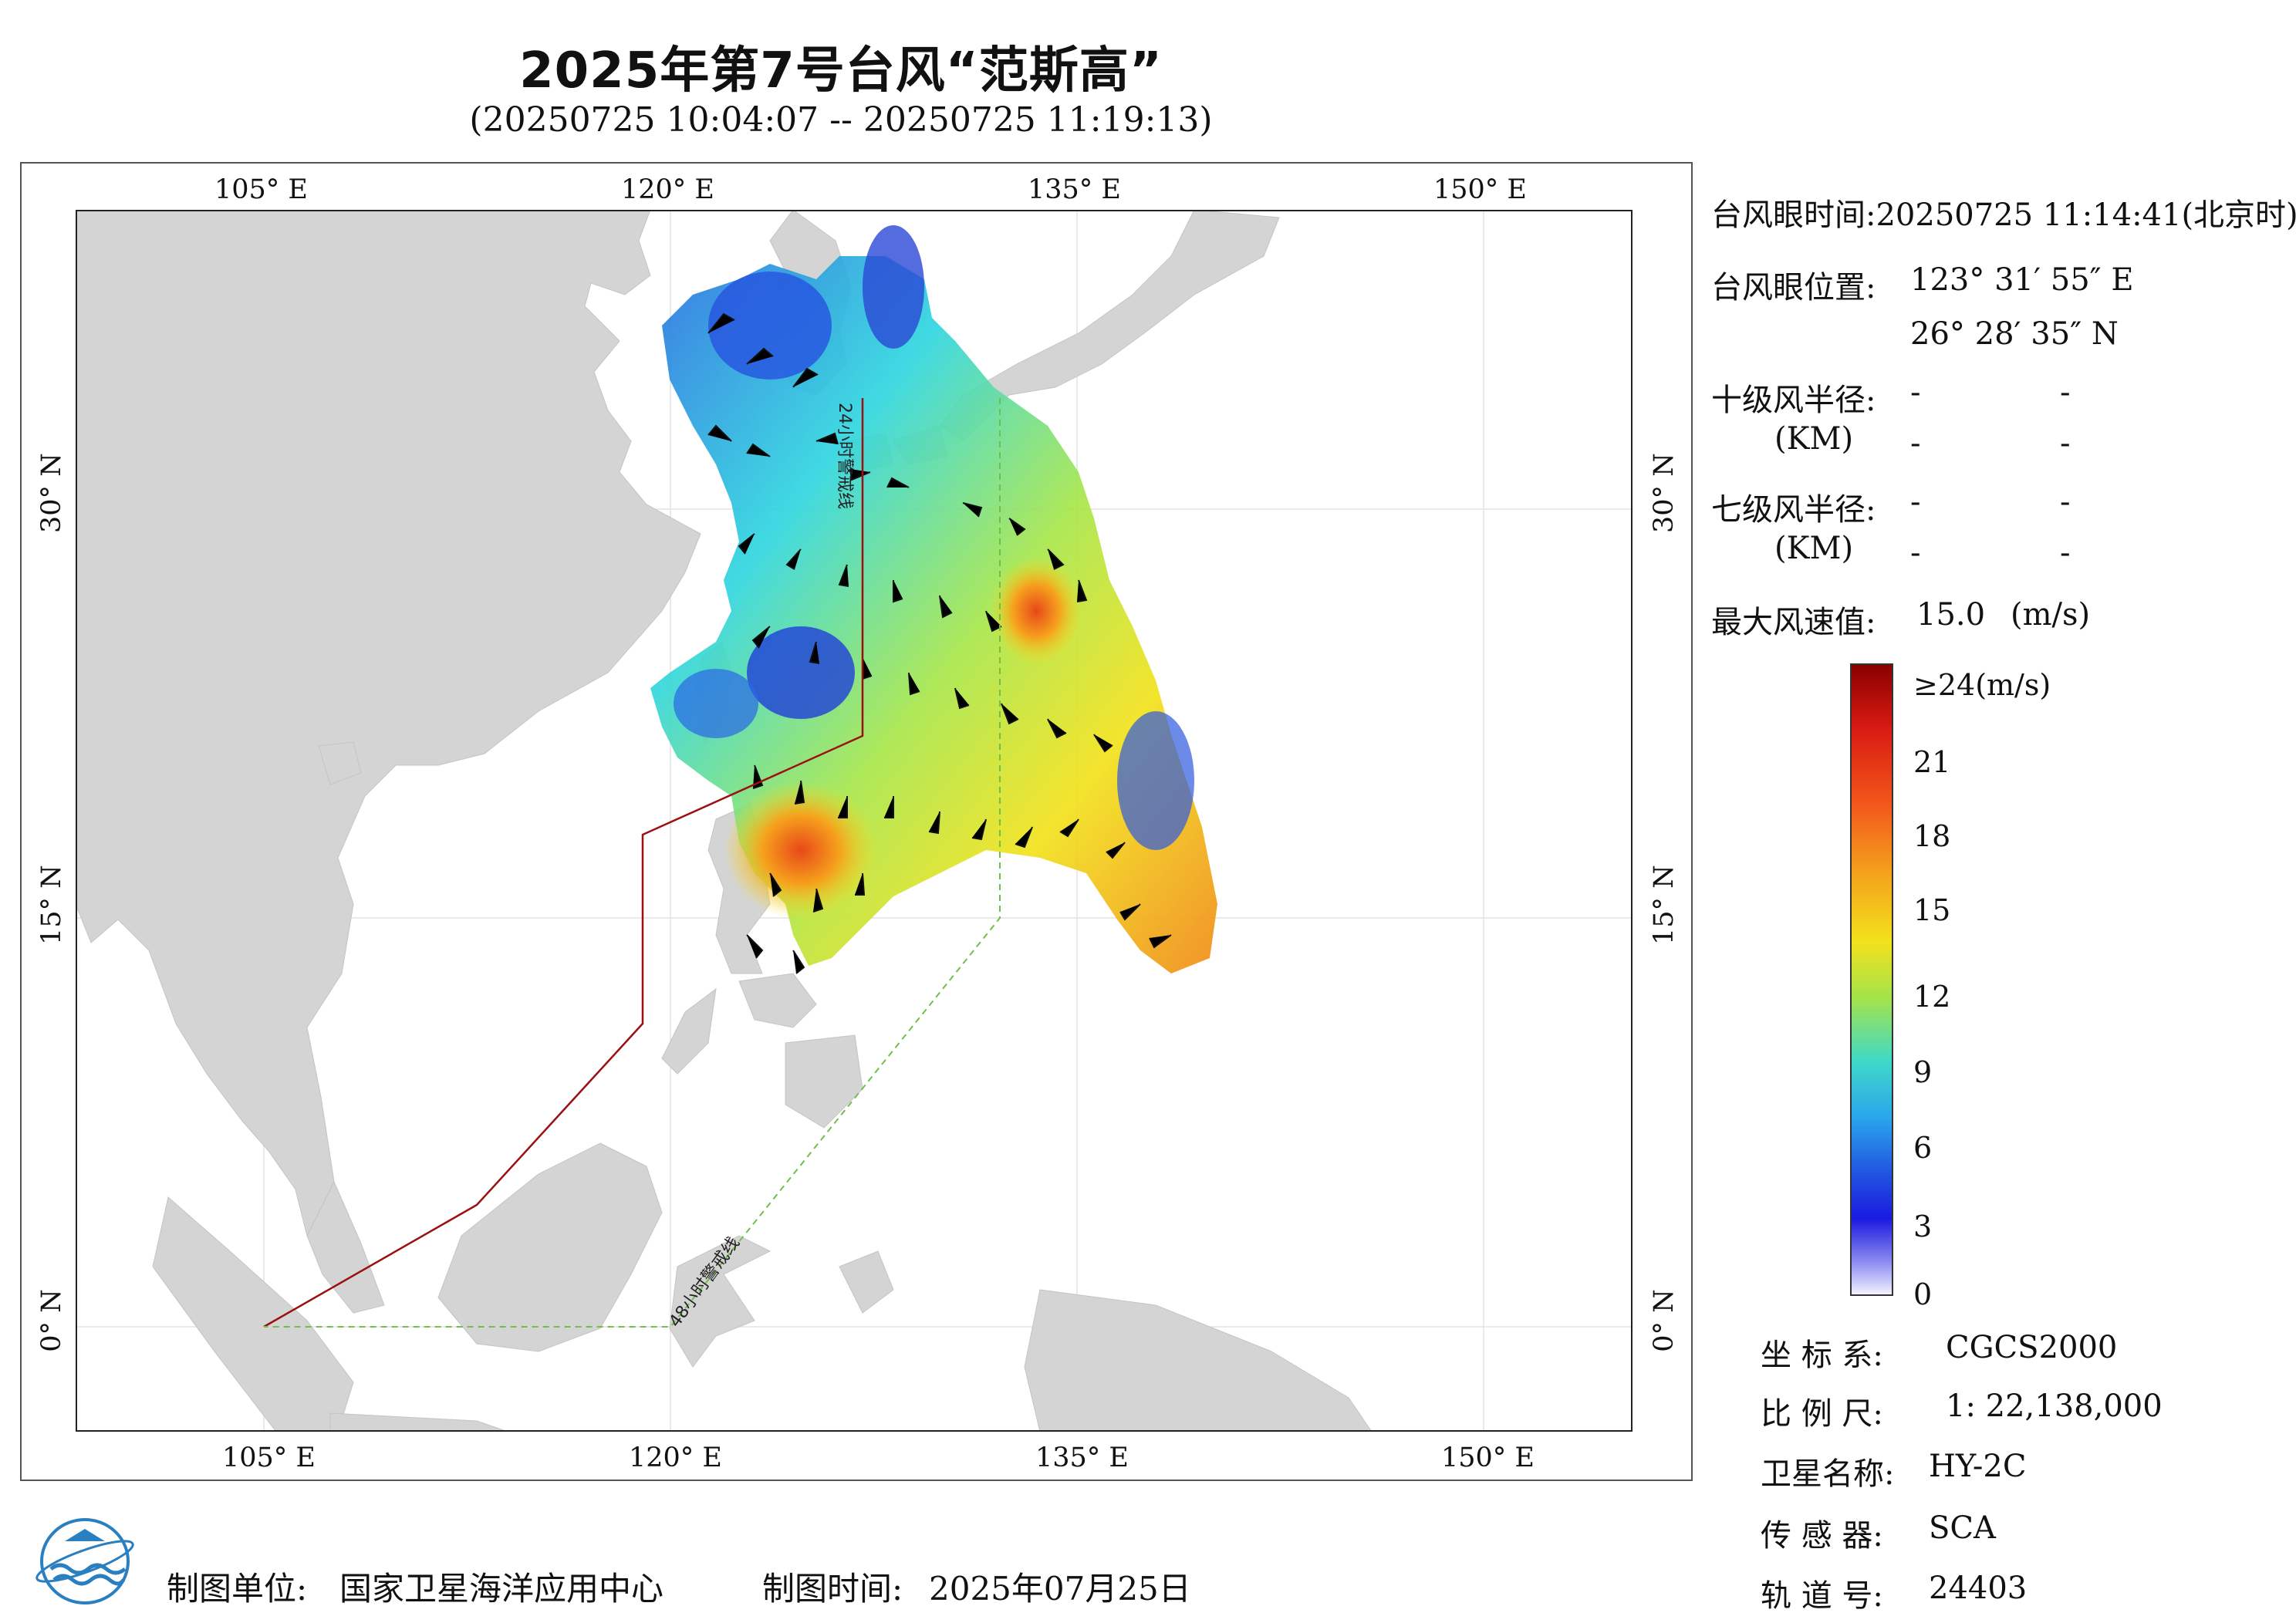 This screenshot has height=1623, width=2296. Describe the element at coordinates (1932, 997) in the screenshot. I see `colorbar-label: 12` at that location.